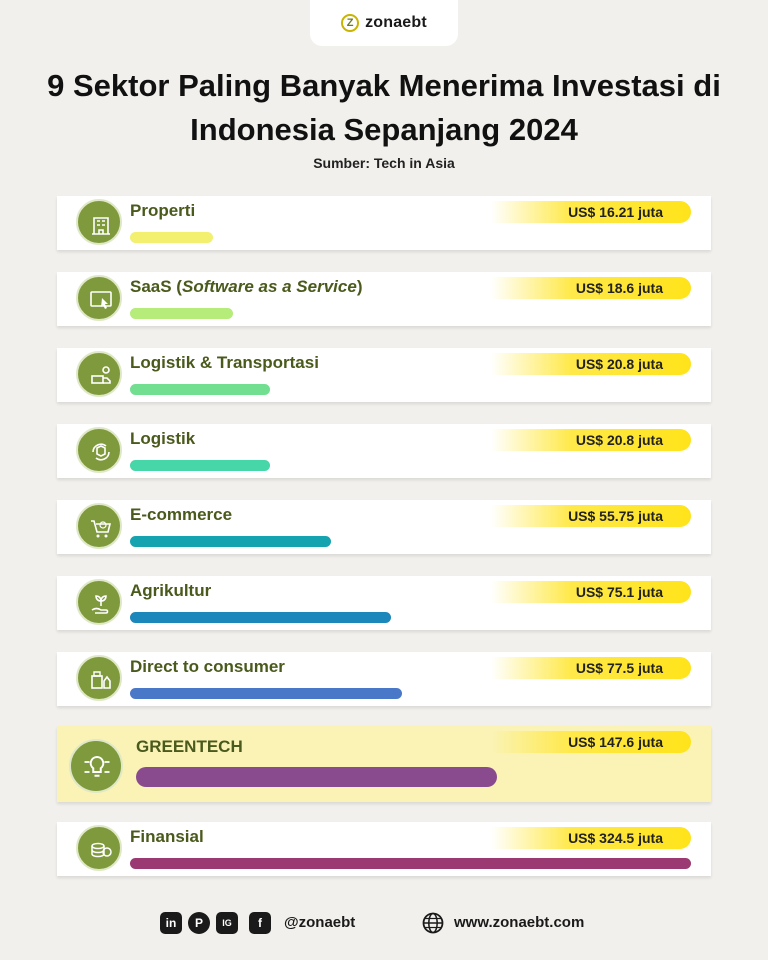 The image size is (768, 960). What do you see at coordinates (99, 678) in the screenshot?
I see `product-box-icon` at bounding box center [99, 678].